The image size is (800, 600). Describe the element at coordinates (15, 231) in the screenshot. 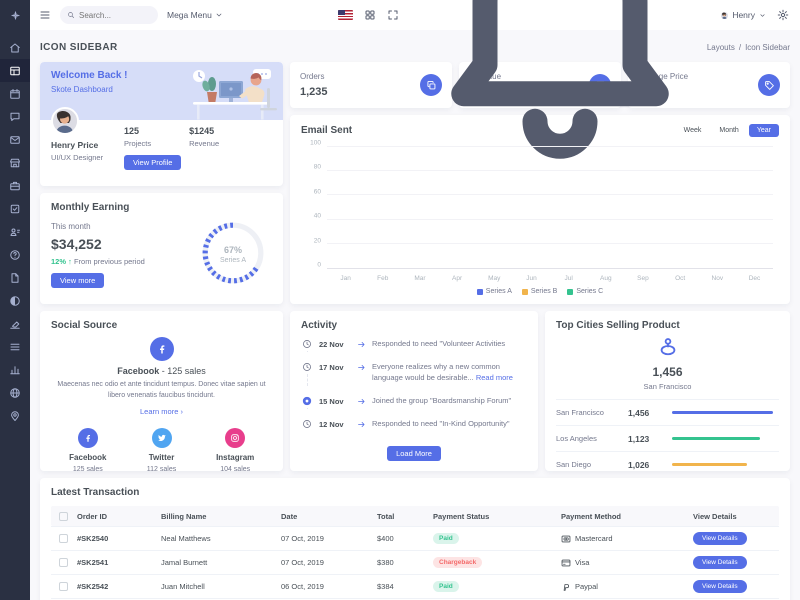

I see `sidebar-item-user-detail` at that location.